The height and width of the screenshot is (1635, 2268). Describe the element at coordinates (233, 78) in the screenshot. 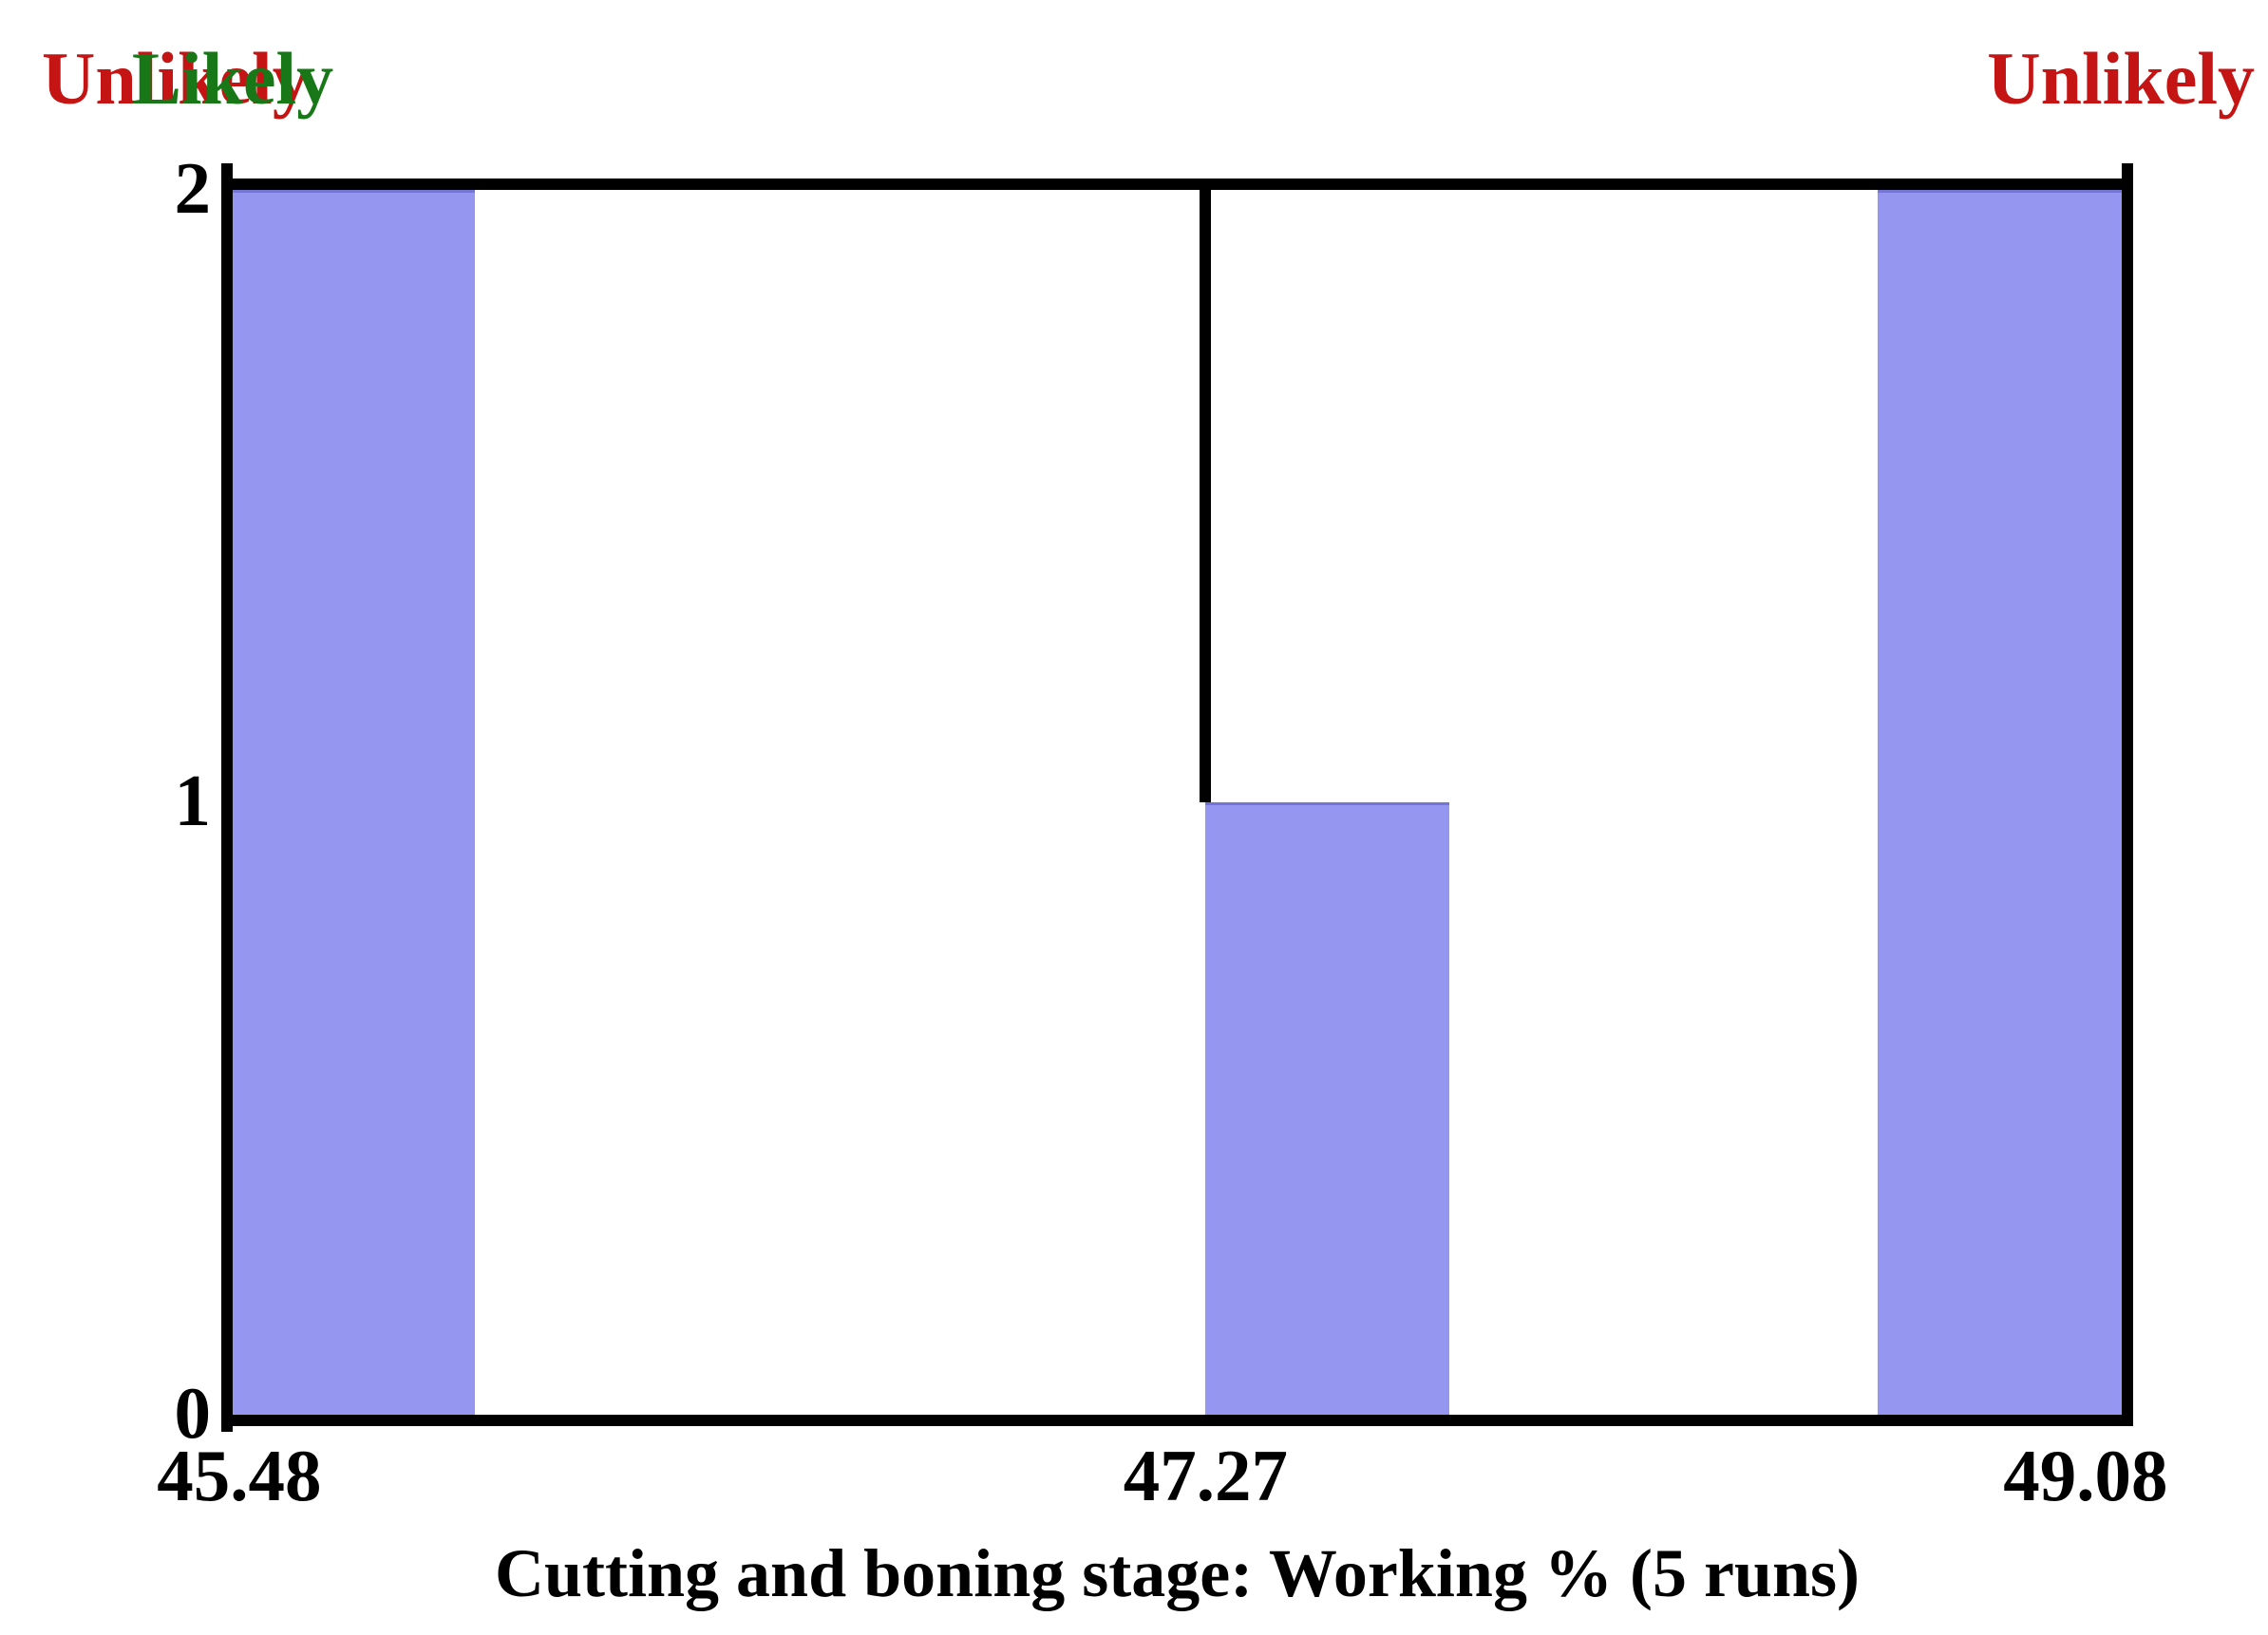

I see `annotation-likely-center: Likely` at that location.